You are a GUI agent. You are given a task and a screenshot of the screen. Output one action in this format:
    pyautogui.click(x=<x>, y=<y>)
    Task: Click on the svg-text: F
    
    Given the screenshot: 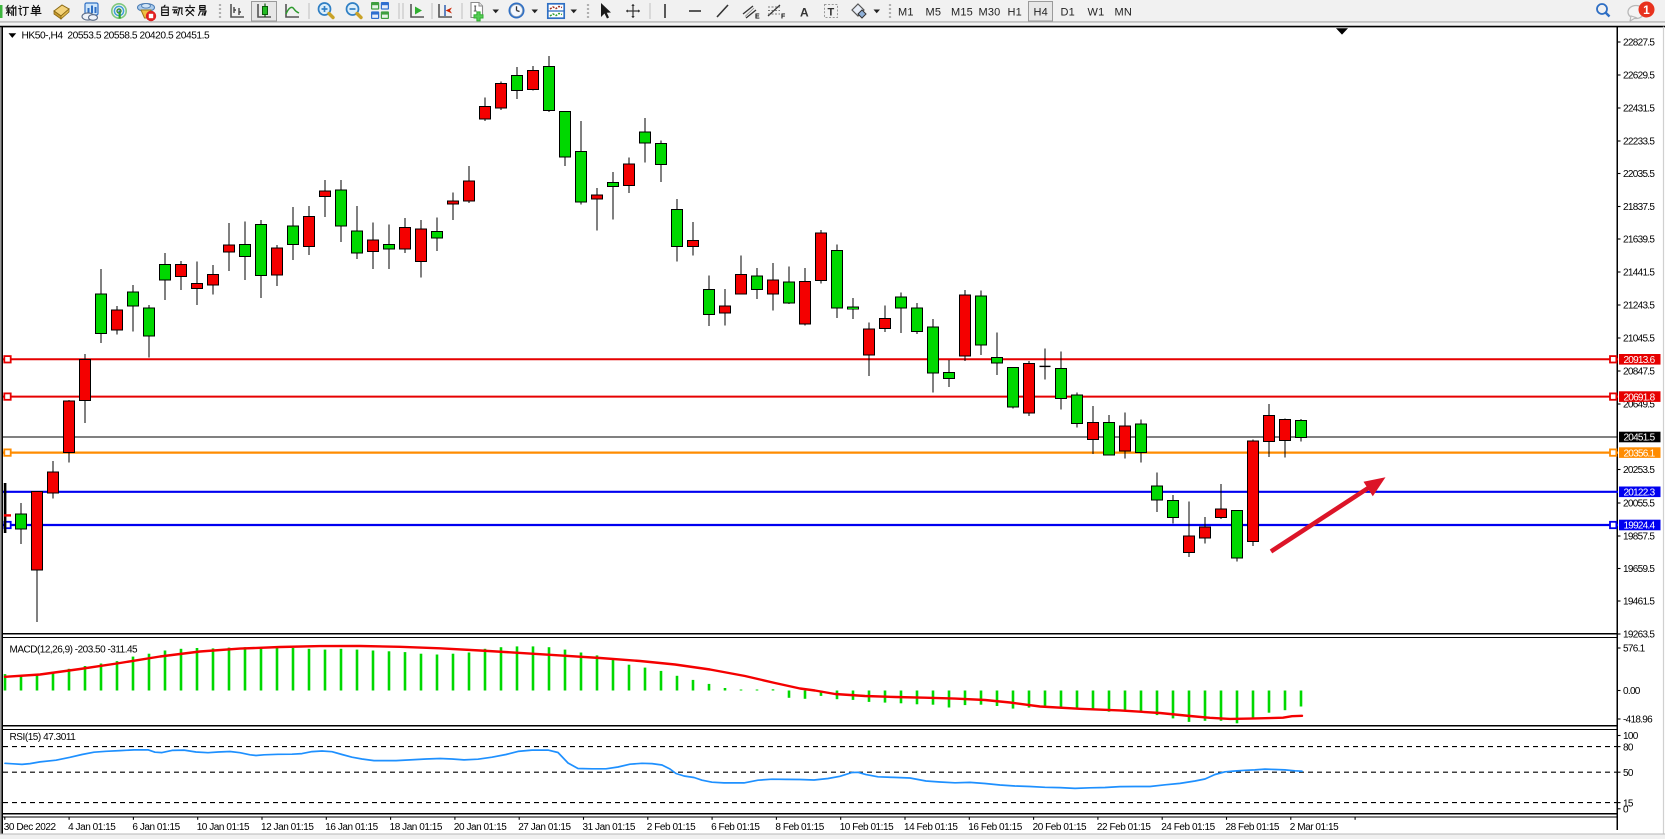 What is the action you would take?
    pyautogui.click(x=783, y=17)
    